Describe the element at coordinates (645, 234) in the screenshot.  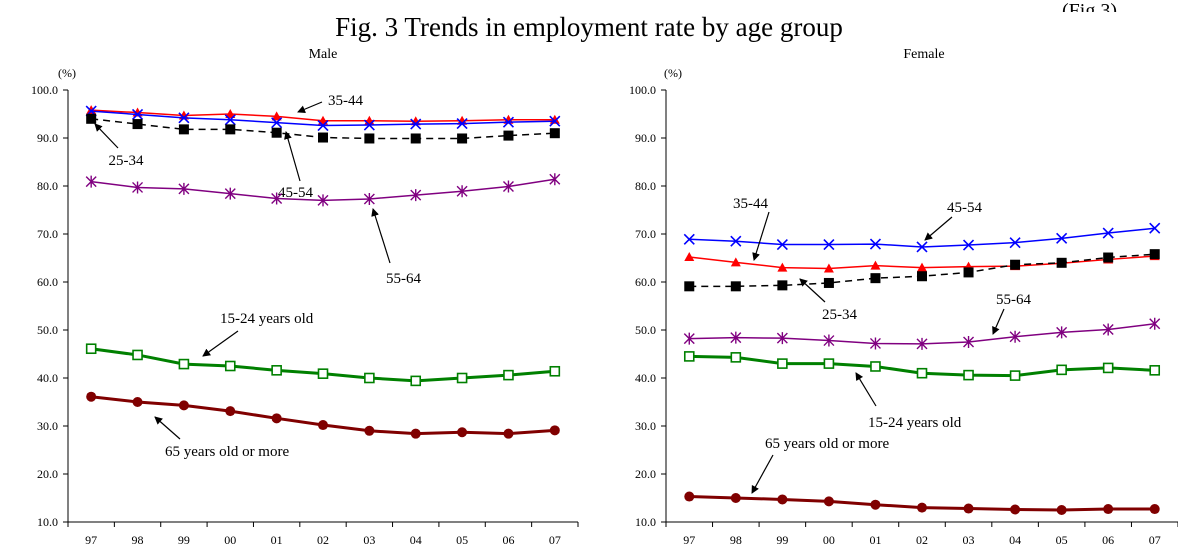
I see `female-y-tick-label: 70.0` at that location.